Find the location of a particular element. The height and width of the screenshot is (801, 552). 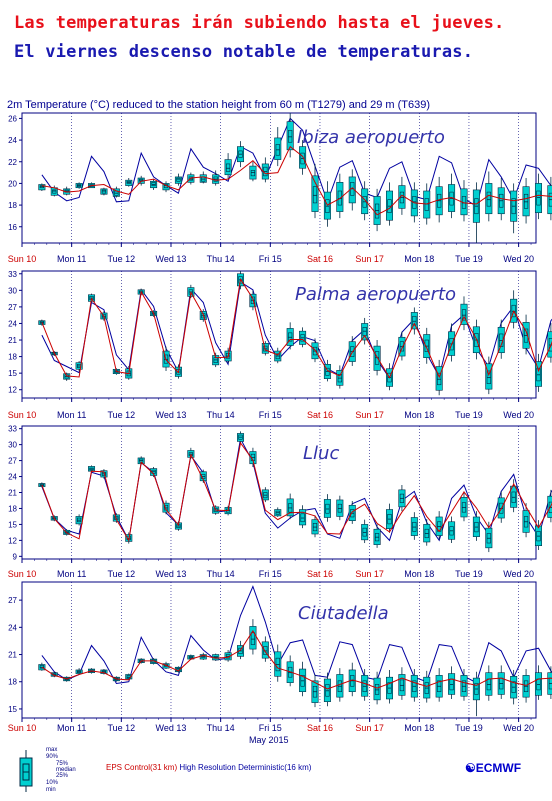

station-title: Lluc is located at coordinates (321, 453).